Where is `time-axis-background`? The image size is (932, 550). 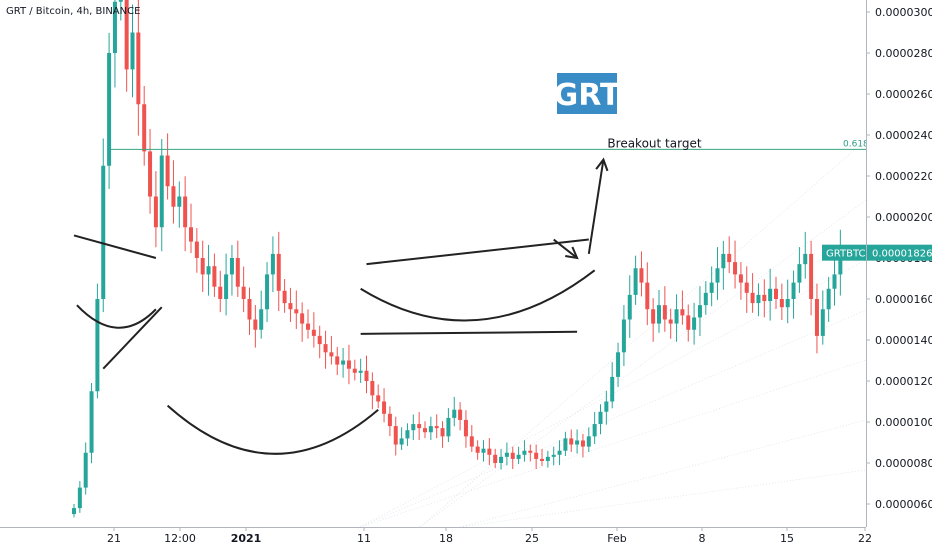
time-axis-background is located at coordinates (466, 538).